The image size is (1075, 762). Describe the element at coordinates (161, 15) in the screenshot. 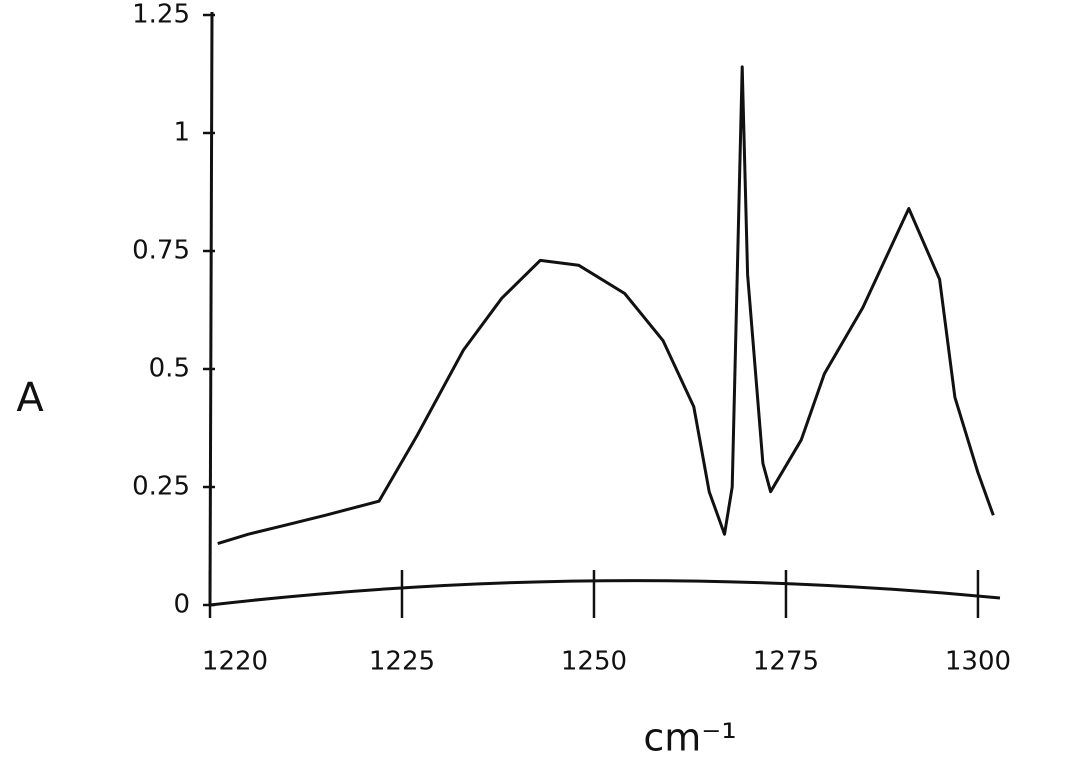

I see `y-tick-label: 1.25` at that location.